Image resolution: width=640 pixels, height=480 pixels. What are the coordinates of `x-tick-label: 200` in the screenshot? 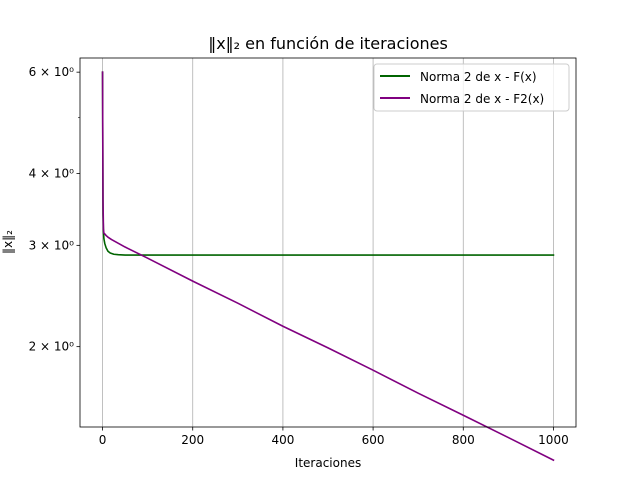 It's located at (192, 440).